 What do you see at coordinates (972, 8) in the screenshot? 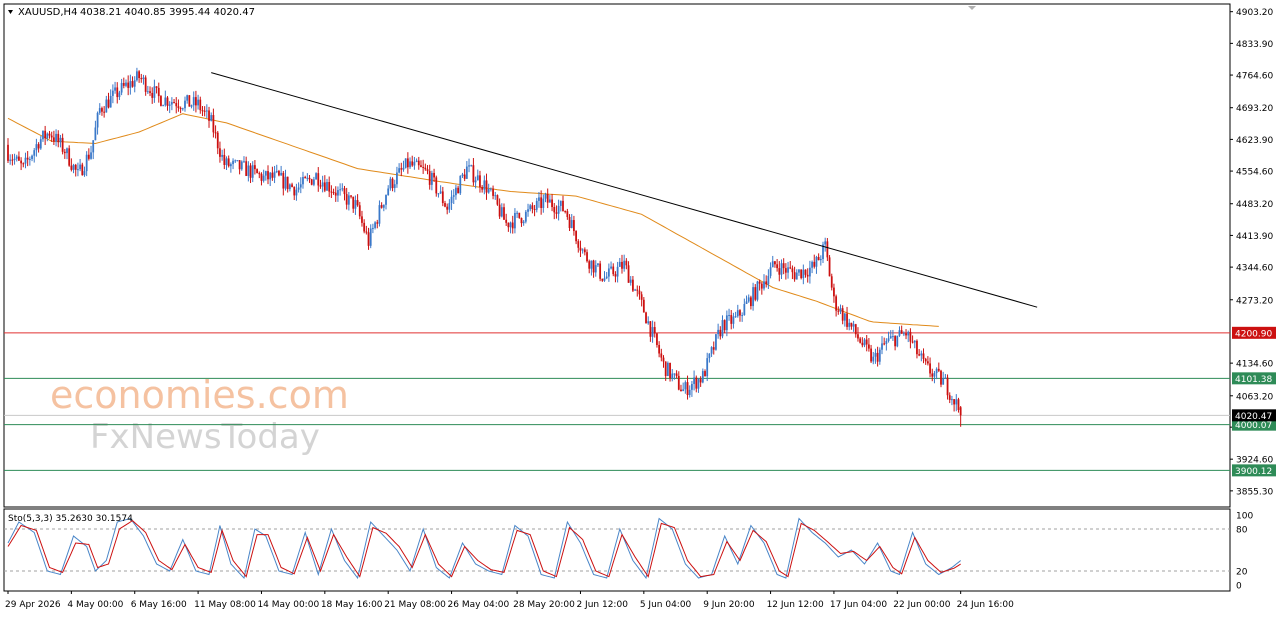
I see `chart-shift-marker-icon` at bounding box center [972, 8].